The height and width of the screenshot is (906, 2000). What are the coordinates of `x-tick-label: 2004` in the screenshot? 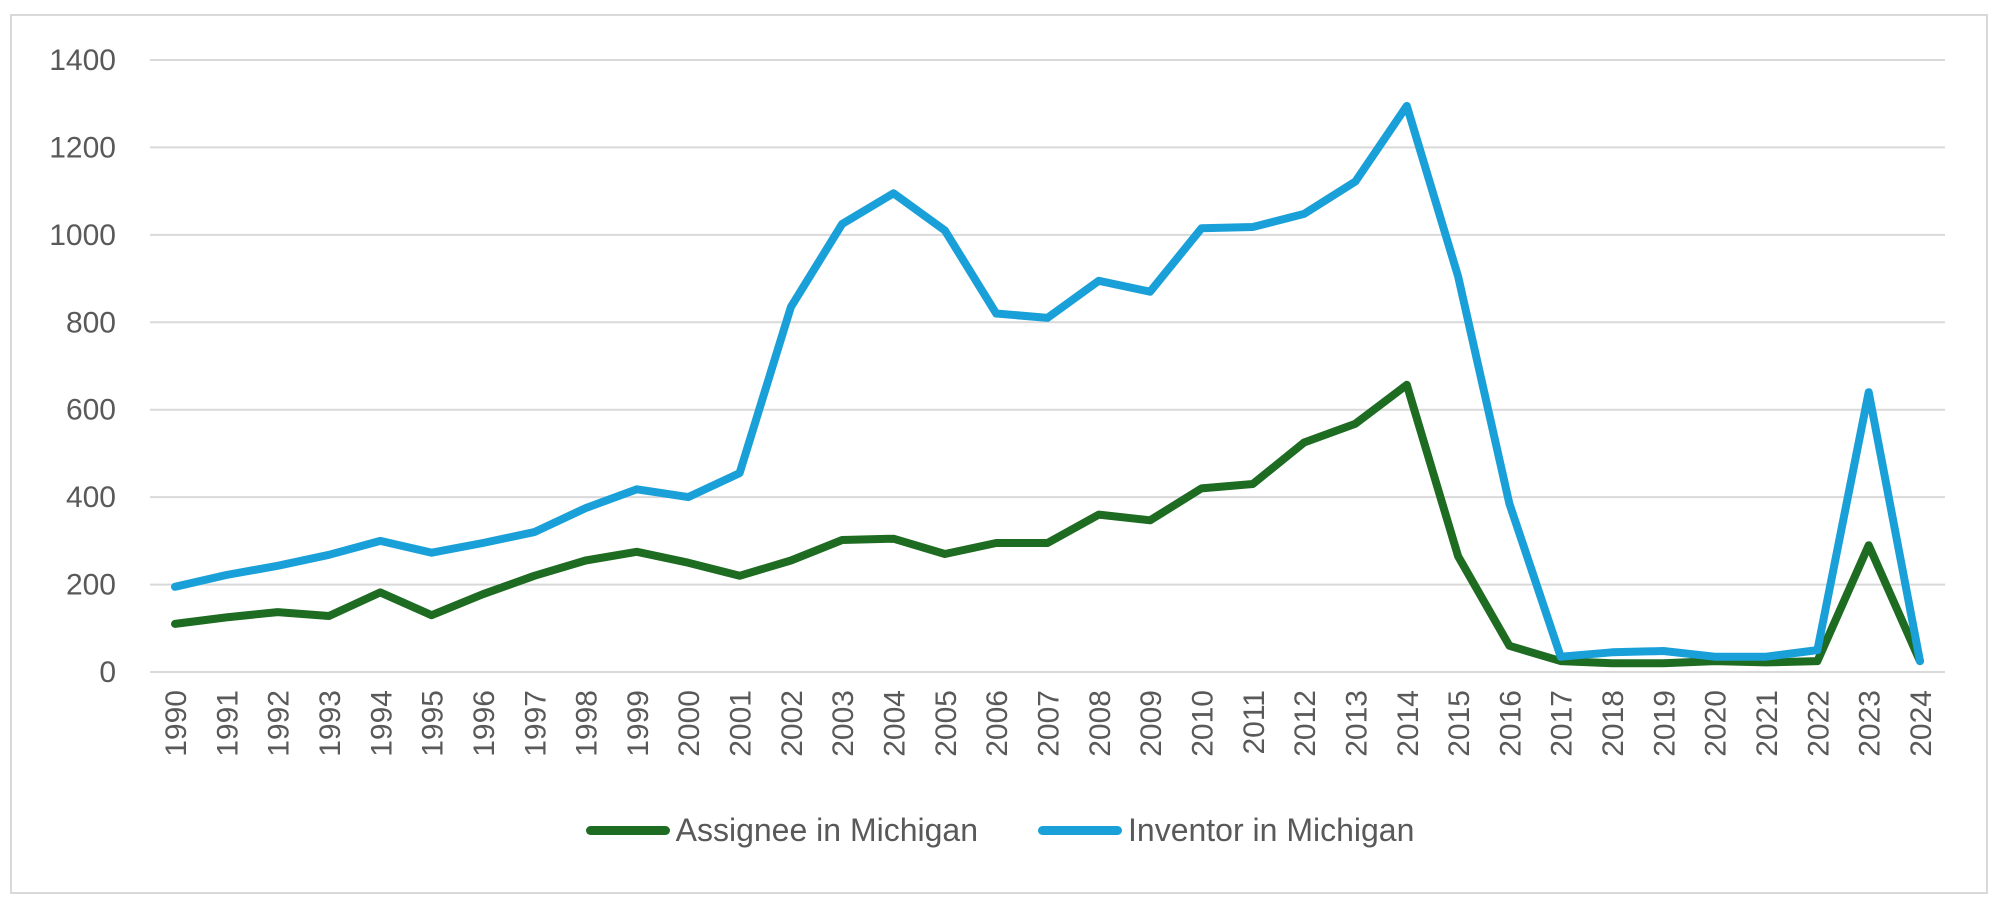 It's located at (895, 723).